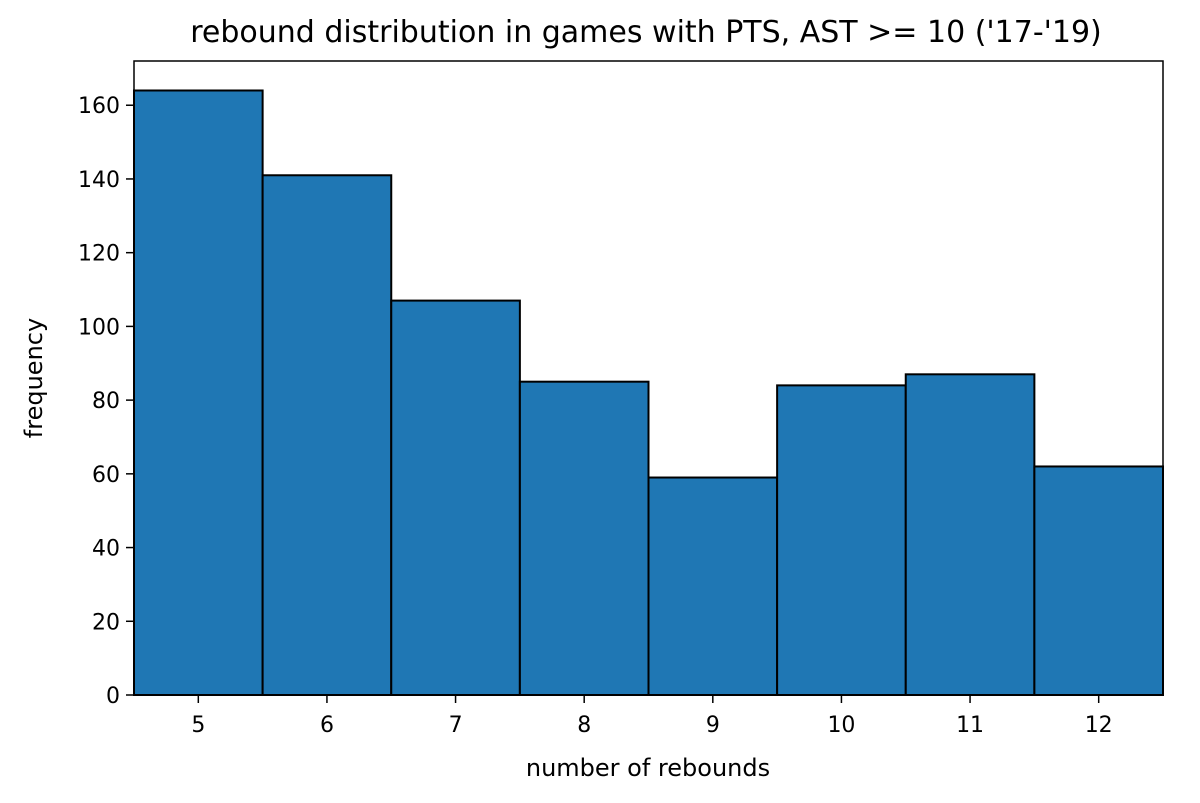 This screenshot has width=1200, height=803. Describe the element at coordinates (113, 696) in the screenshot. I see `y-tick-label-0: 0` at that location.